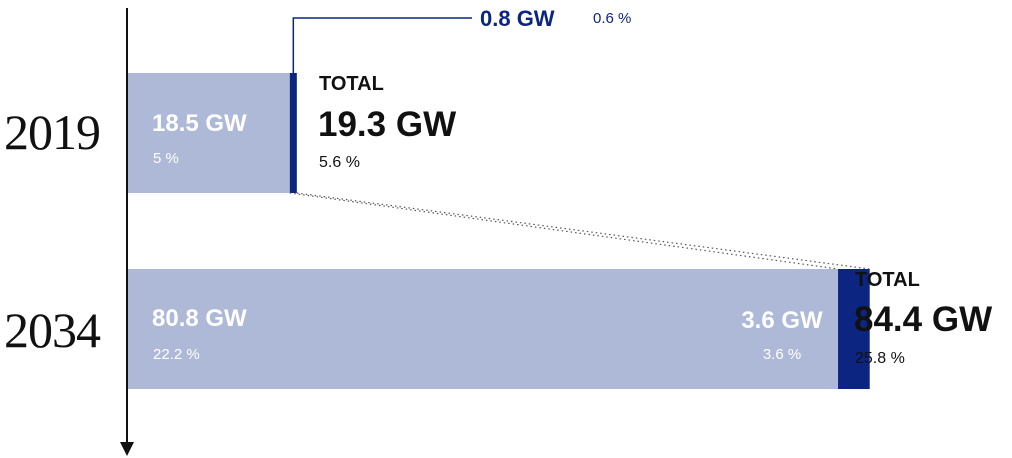  What do you see at coordinates (199, 318) in the screenshot?
I see `bar-2034-light-value: 80.8 GW` at bounding box center [199, 318].